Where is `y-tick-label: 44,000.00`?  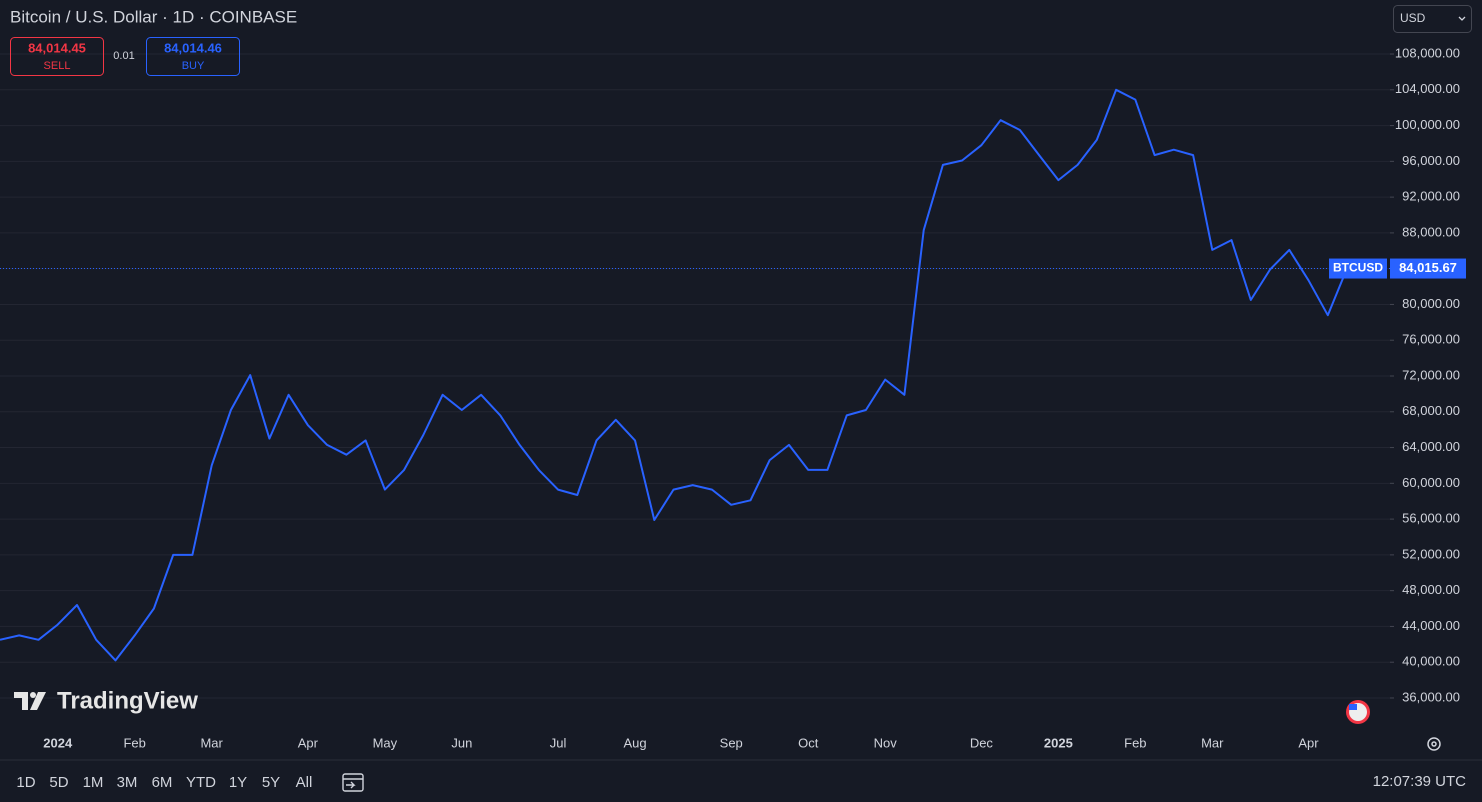
y-tick-label: 44,000.00 is located at coordinates (1431, 625).